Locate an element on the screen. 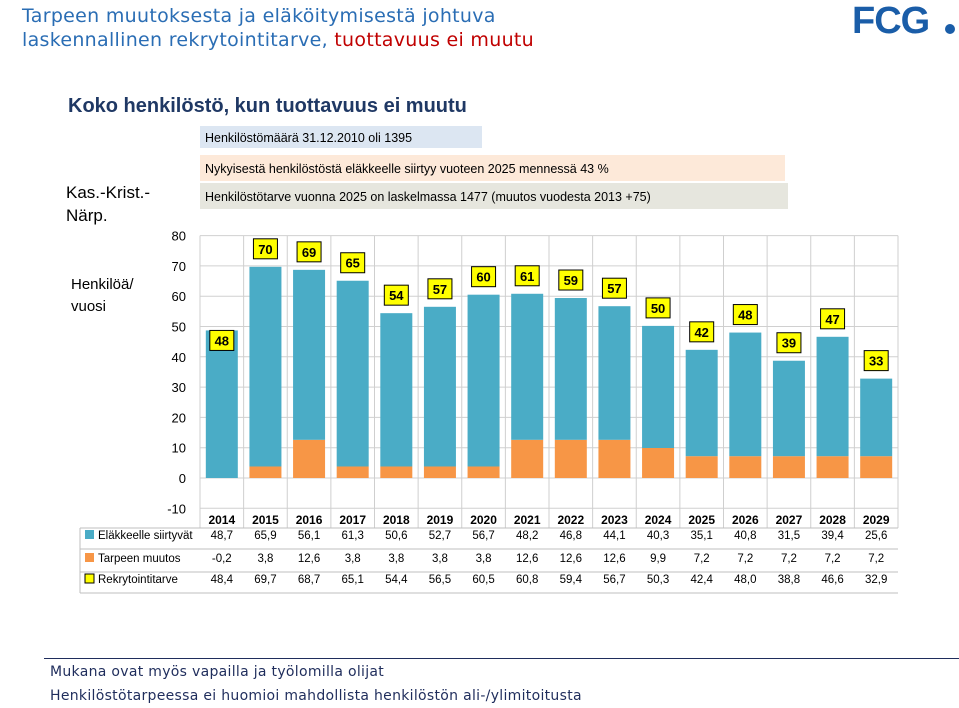  data-label: 60 is located at coordinates (483, 277).